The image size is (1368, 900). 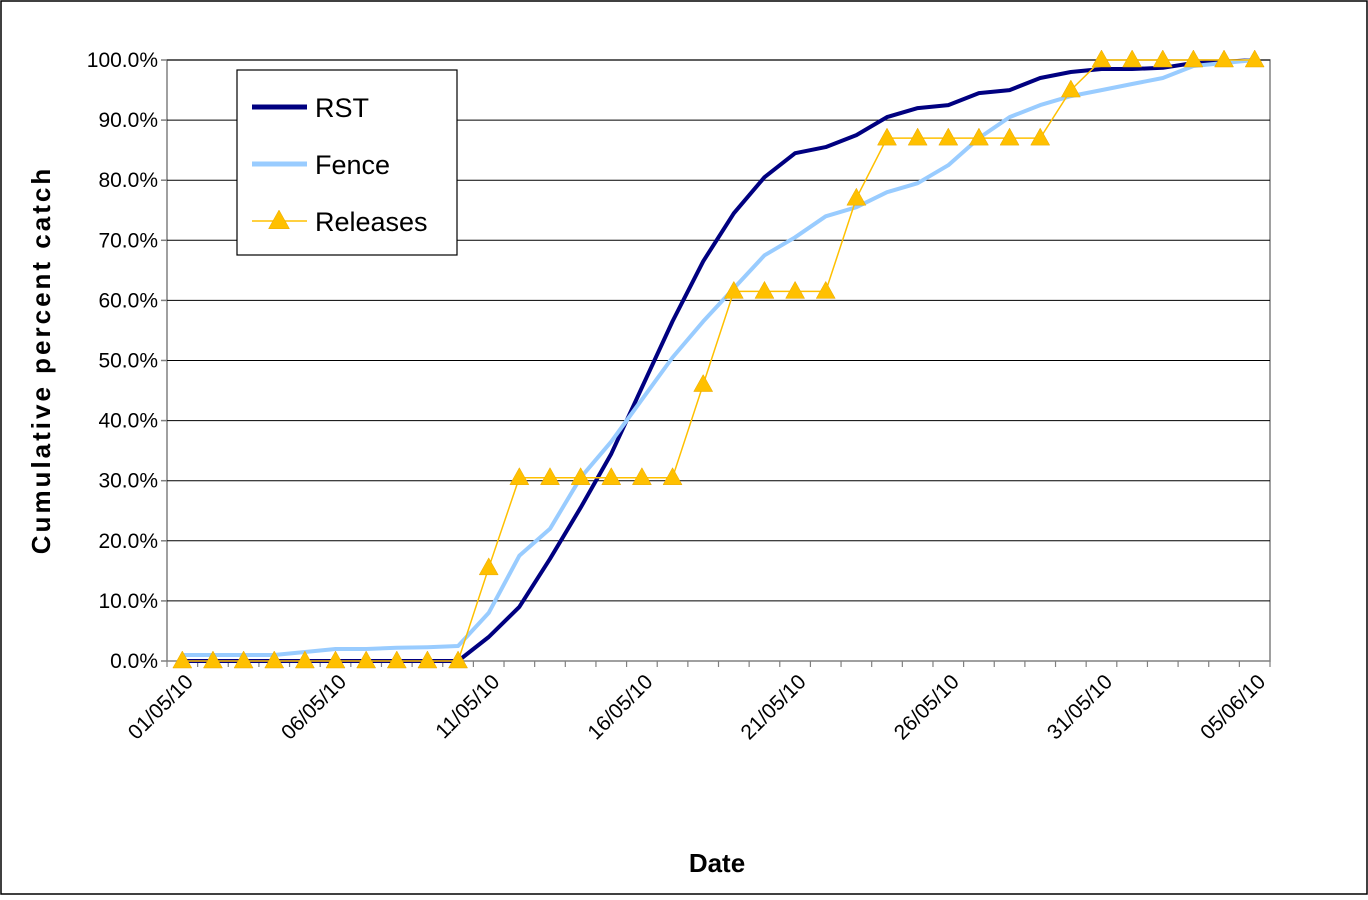 I want to click on y-tick-label: 20.0%, so click(x=128, y=541).